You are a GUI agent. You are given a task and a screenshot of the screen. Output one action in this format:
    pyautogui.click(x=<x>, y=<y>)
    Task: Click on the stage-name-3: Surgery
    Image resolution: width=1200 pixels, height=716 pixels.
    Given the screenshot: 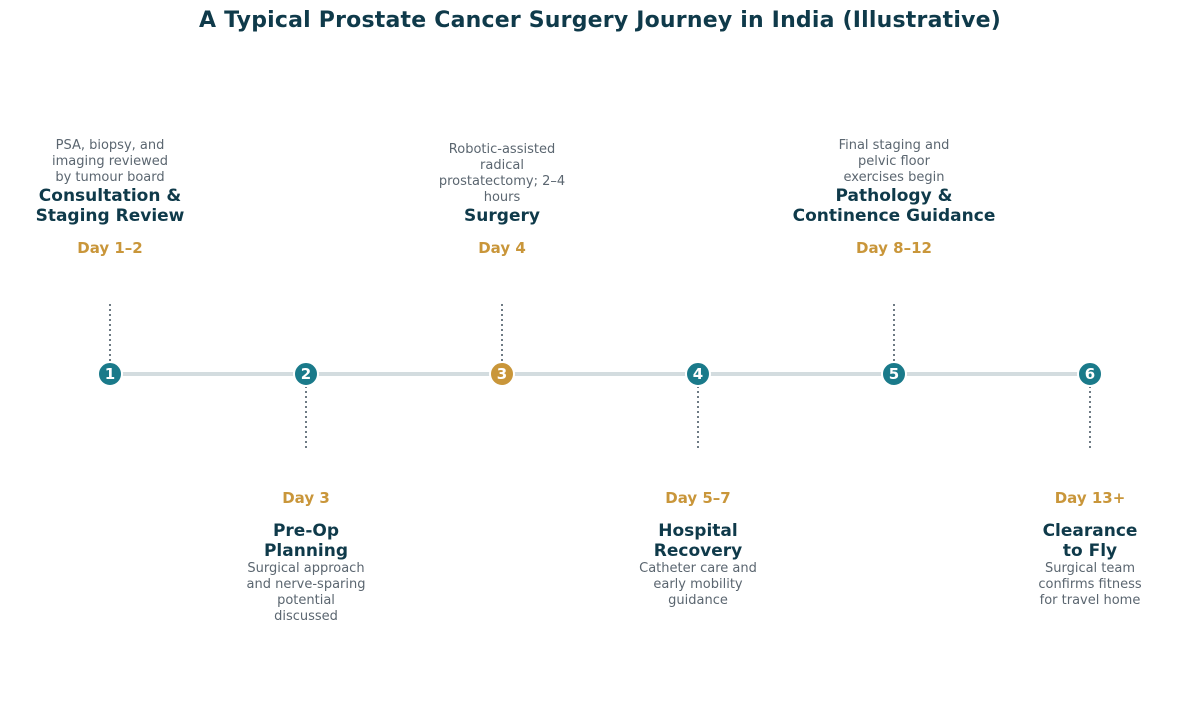 What is the action you would take?
    pyautogui.click(x=502, y=216)
    